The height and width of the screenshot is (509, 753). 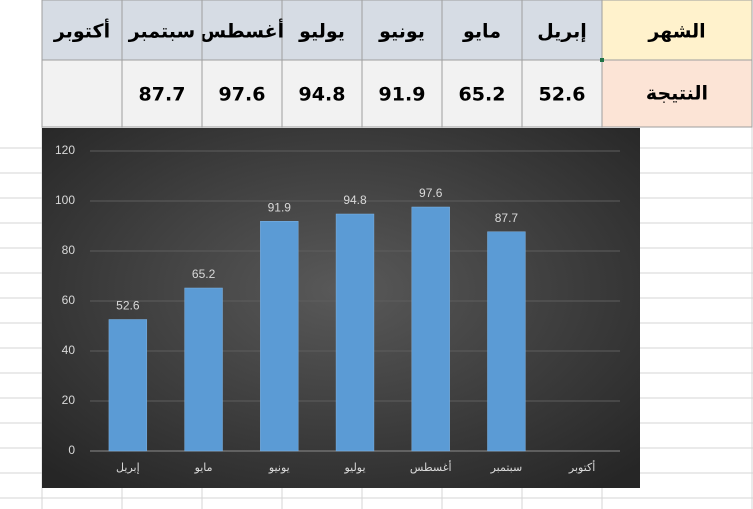 I want to click on y-tick-label: 0, so click(x=71, y=450).